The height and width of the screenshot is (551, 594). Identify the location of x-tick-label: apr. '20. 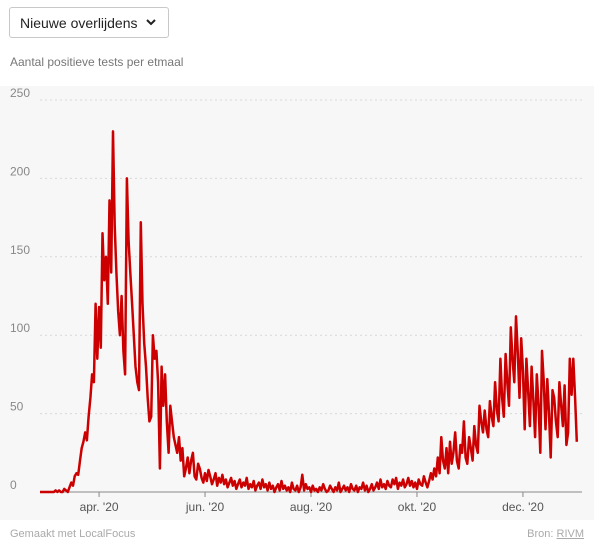
(99, 507).